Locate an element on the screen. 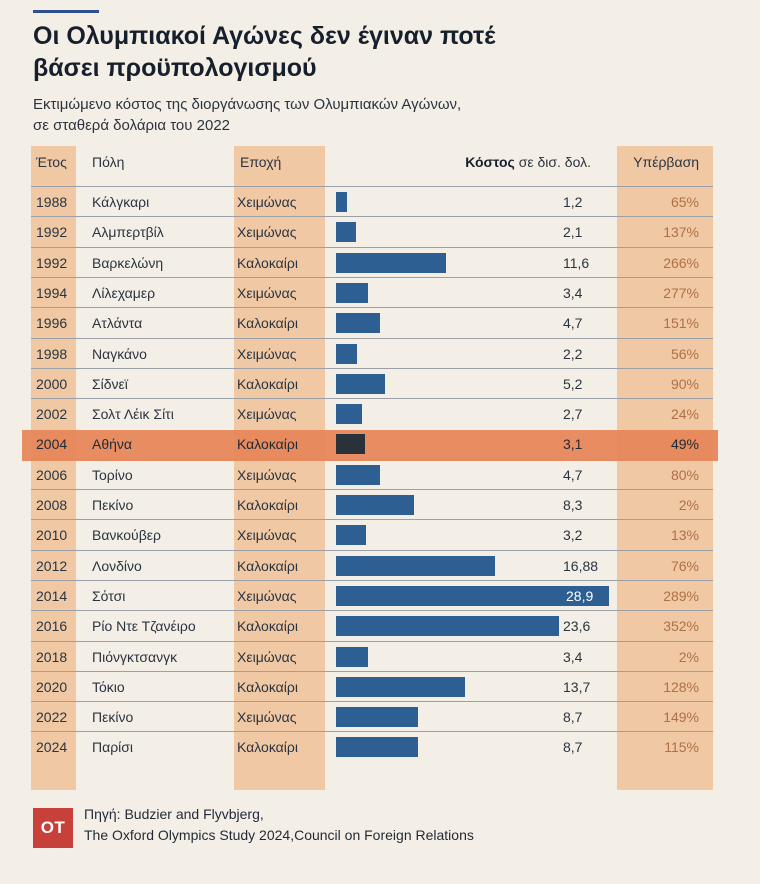  row-overrun: 266% is located at coordinates (681, 262).